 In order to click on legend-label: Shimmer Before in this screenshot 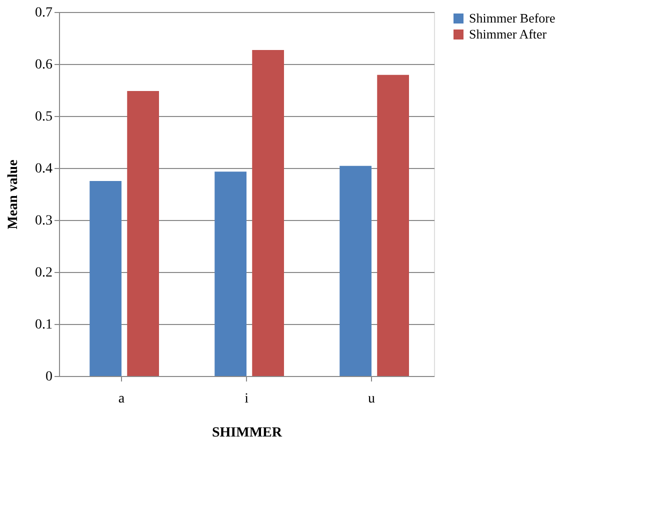, I will do `click(512, 18)`.